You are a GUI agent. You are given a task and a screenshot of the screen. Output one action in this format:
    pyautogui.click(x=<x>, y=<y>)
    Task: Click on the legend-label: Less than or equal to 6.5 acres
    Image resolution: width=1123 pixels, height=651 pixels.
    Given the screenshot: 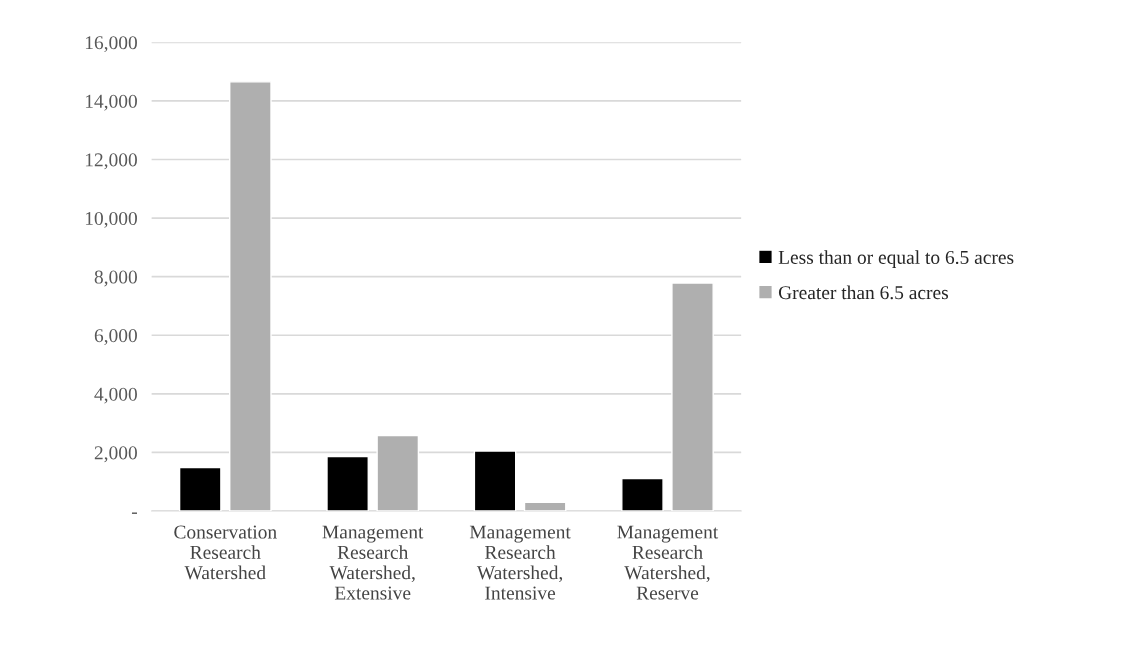 What is the action you would take?
    pyautogui.click(x=896, y=259)
    